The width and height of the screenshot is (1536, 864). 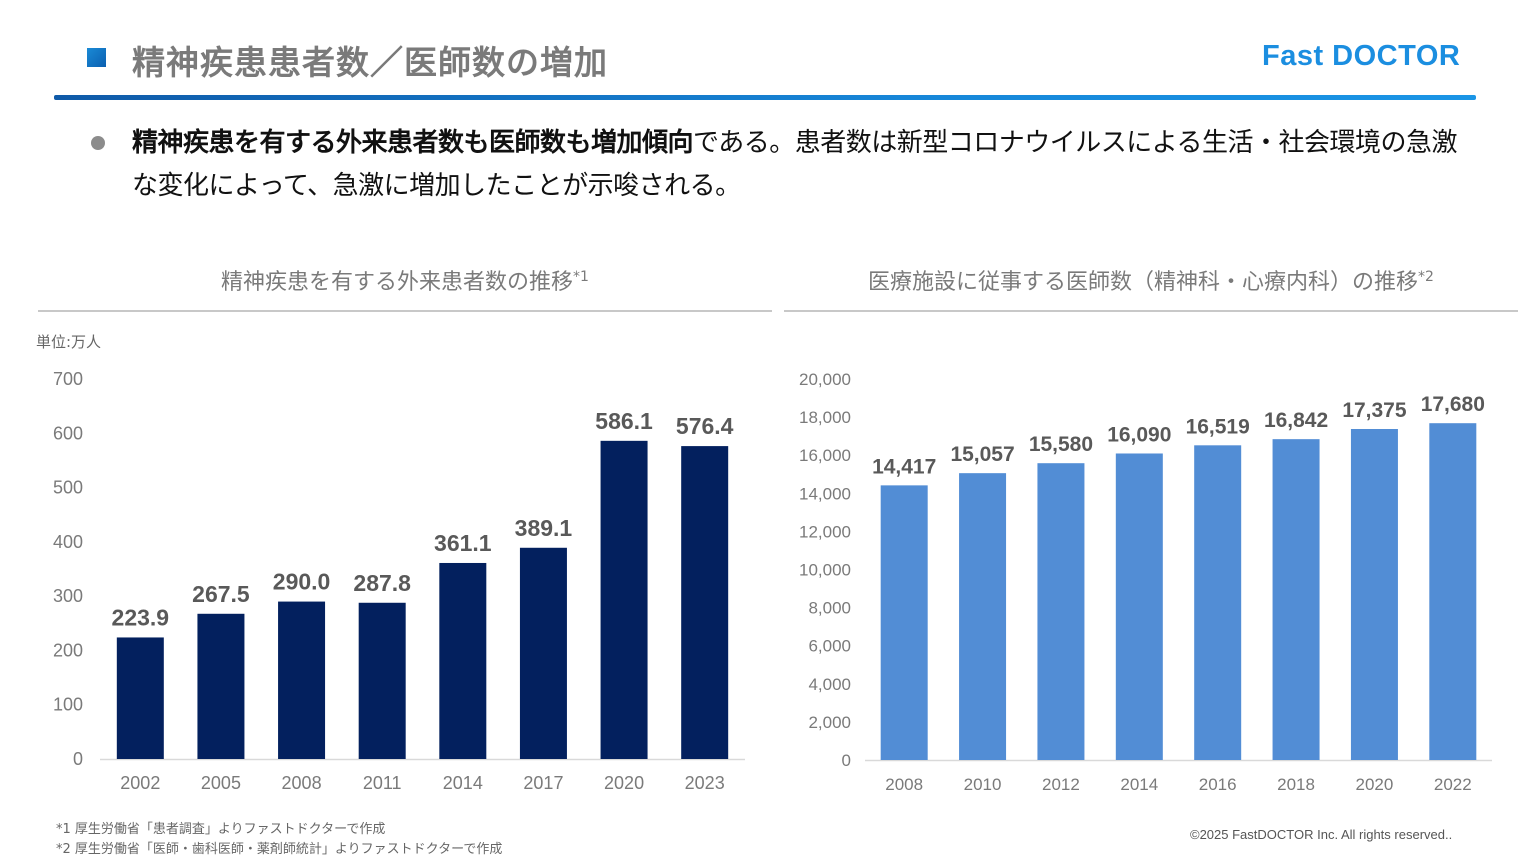 I want to click on right-x-tick-label: 2014, so click(x=1139, y=784).